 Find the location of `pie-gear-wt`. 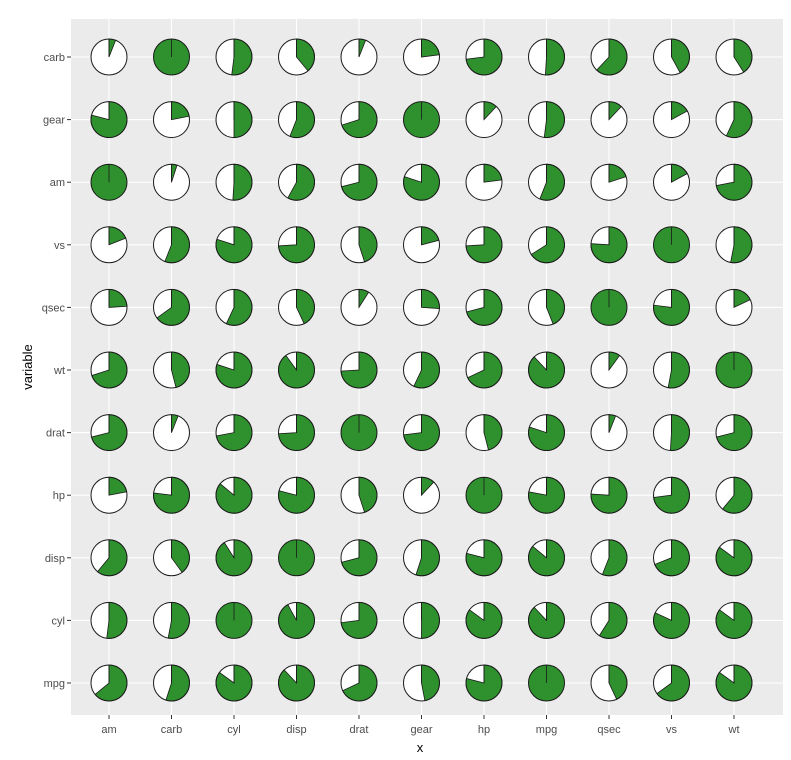

pie-gear-wt is located at coordinates (734, 120).